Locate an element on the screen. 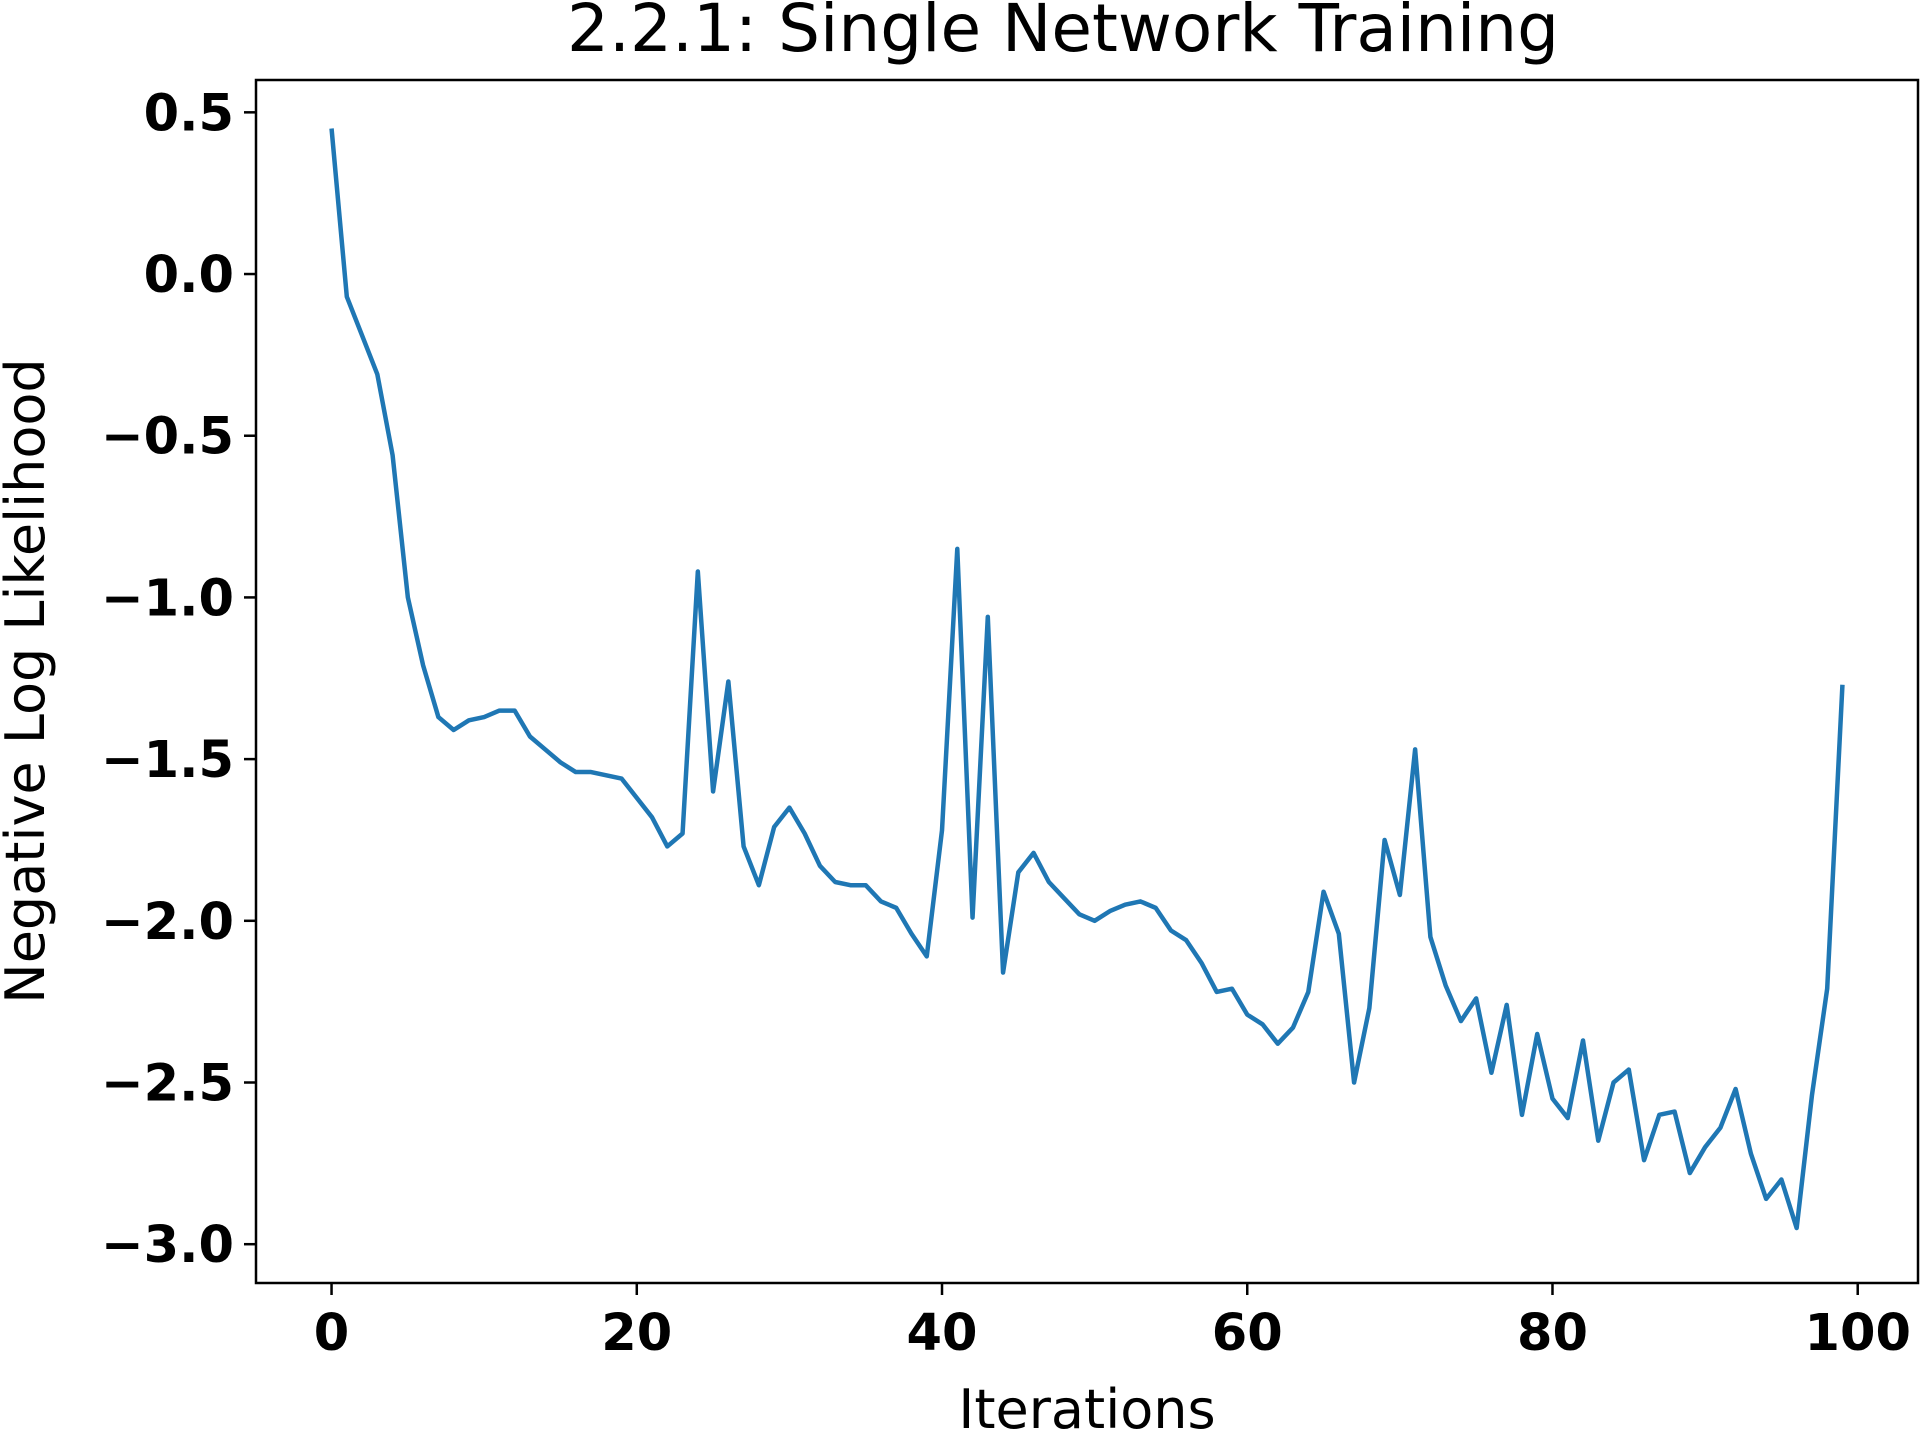  x-axis-label: Iterations is located at coordinates (1086, 1409).